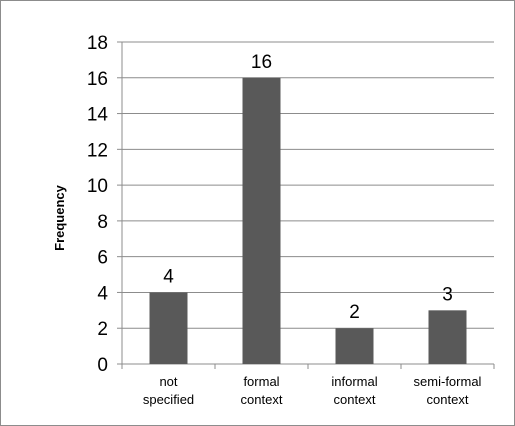  Describe the element at coordinates (168, 381) in the screenshot. I see `x-category-label: not` at that location.